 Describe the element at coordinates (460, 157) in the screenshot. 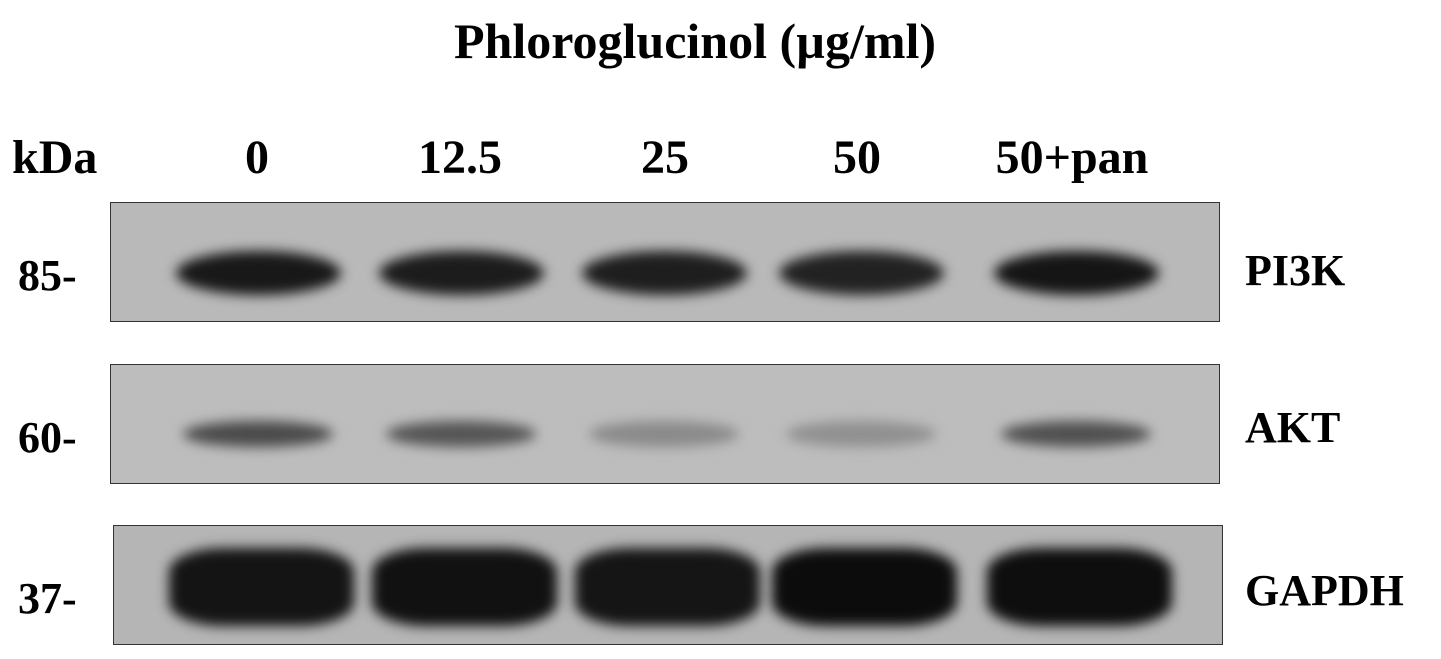

I see `lane-label: 12.5` at that location.